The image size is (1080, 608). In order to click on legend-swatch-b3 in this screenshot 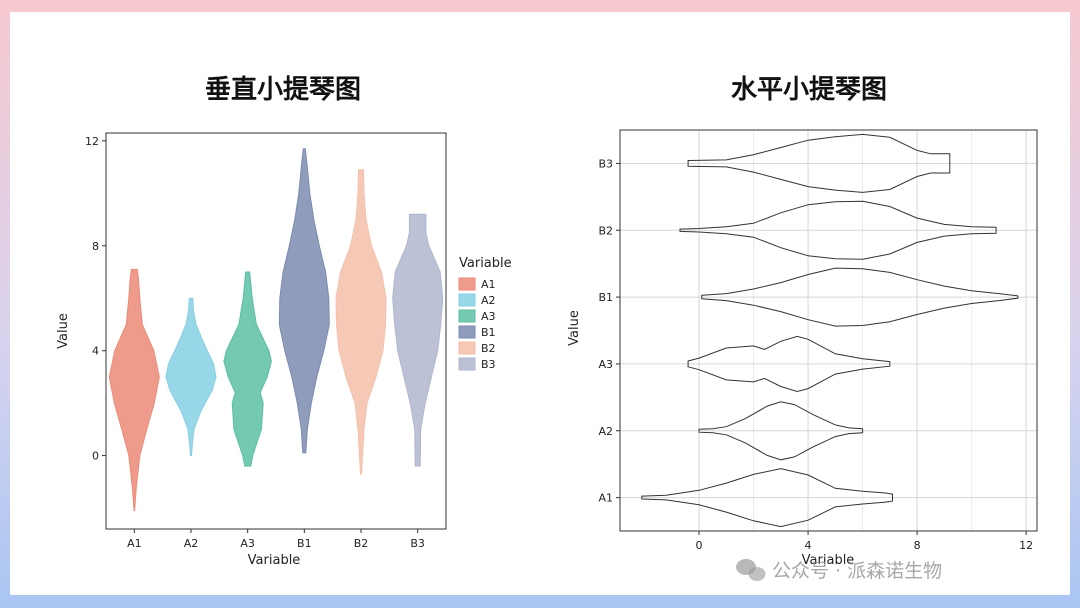, I will do `click(467, 364)`.